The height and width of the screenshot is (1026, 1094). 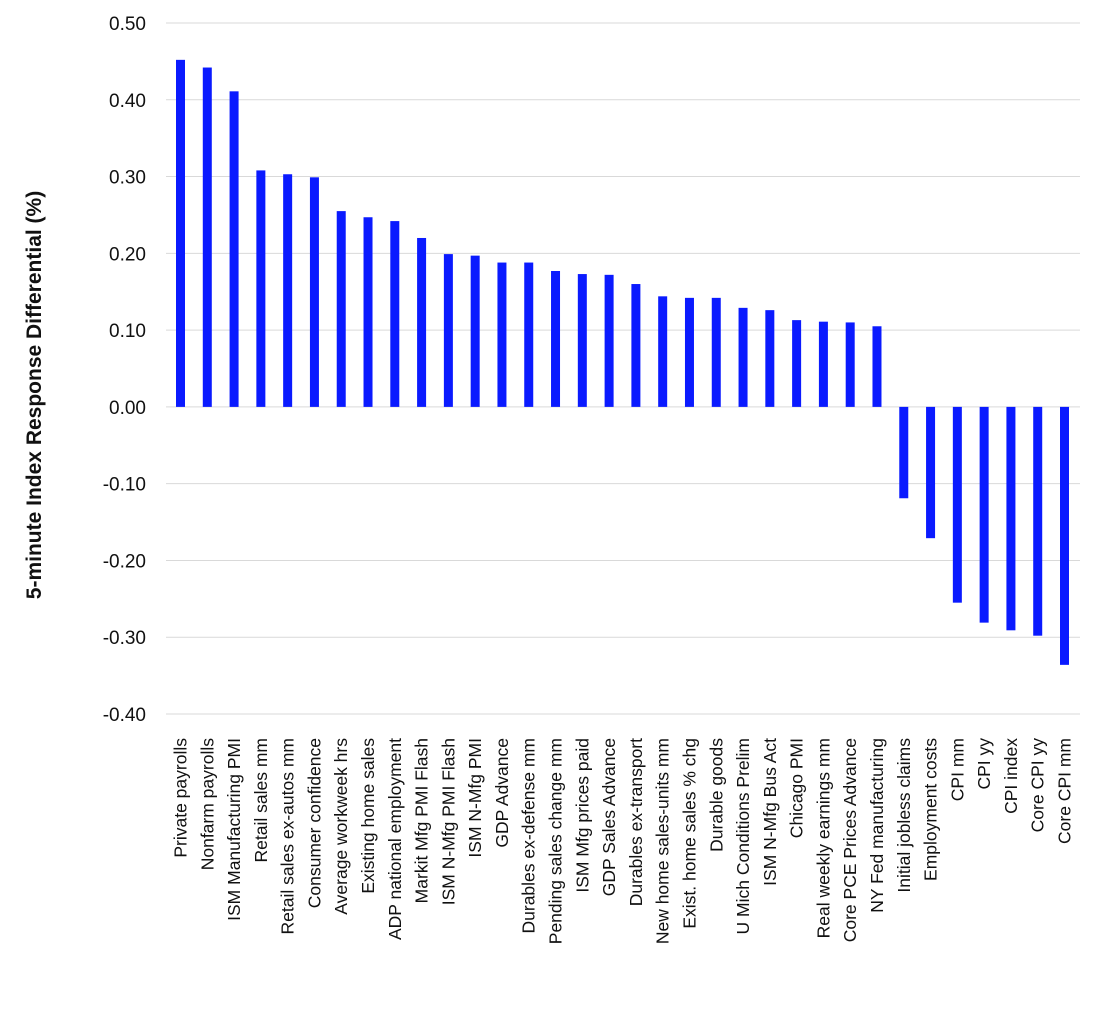 What do you see at coordinates (797, 788) in the screenshot?
I see `x-tick-label: Chicago PMI` at bounding box center [797, 788].